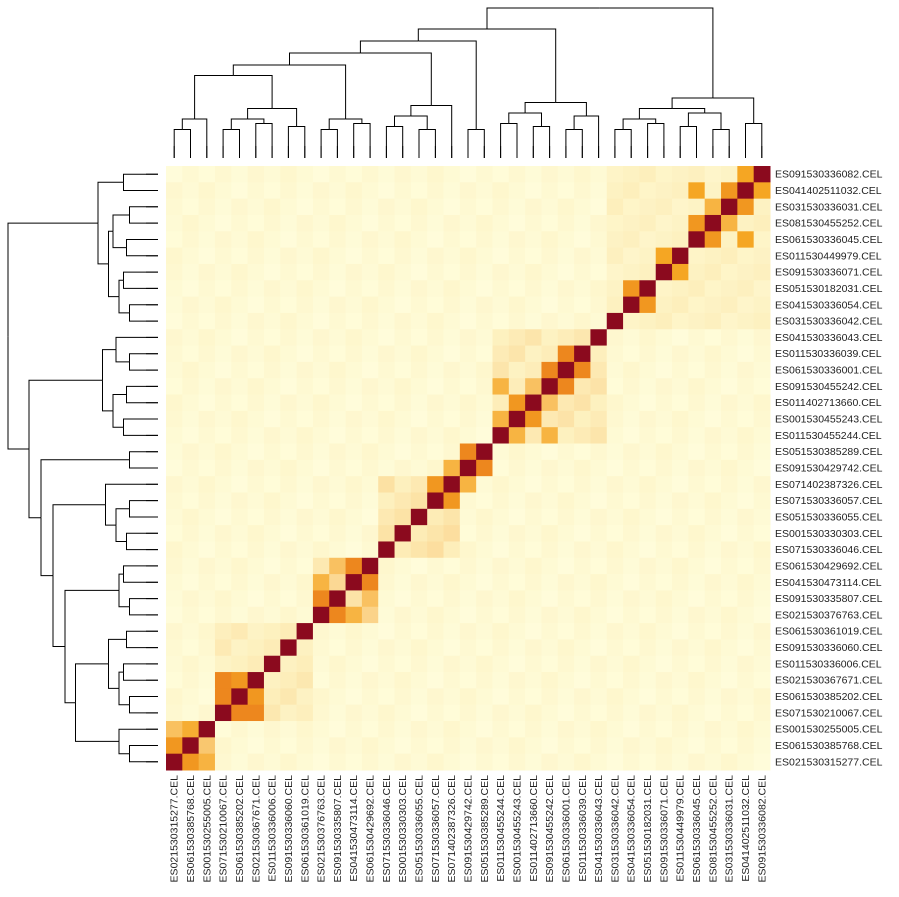 Image resolution: width=899 pixels, height=897 pixels. I want to click on row-label: ES061530336045.CEL, so click(829, 240).